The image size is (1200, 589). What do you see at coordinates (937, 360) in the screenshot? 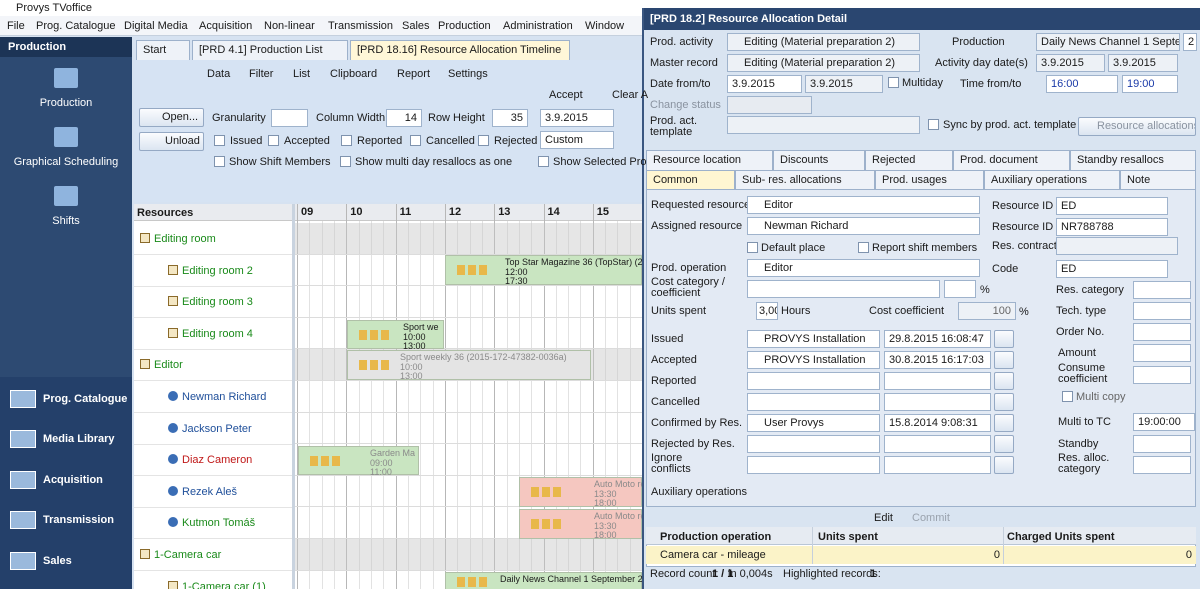
I see `status-time: 30.8.2015 16:17:03` at bounding box center [937, 360].